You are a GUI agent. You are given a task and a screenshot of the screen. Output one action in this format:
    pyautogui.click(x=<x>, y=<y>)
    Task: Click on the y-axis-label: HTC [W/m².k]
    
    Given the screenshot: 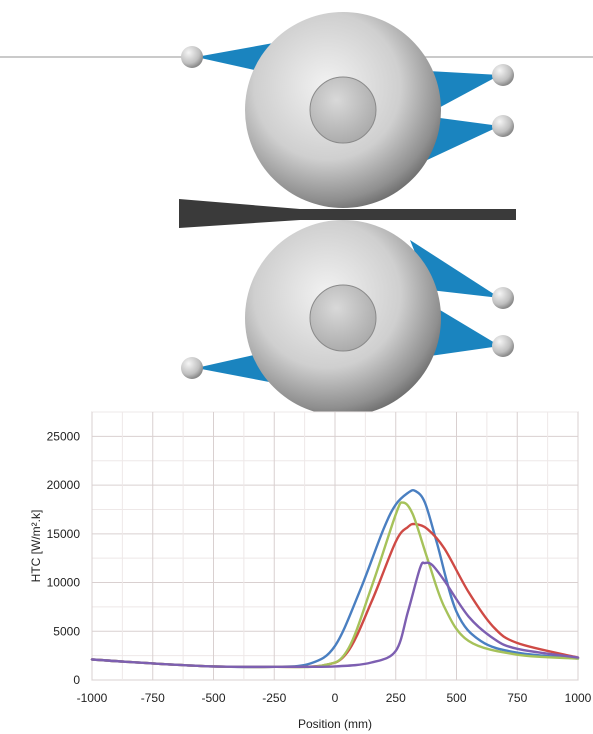 What is the action you would take?
    pyautogui.click(x=36, y=546)
    